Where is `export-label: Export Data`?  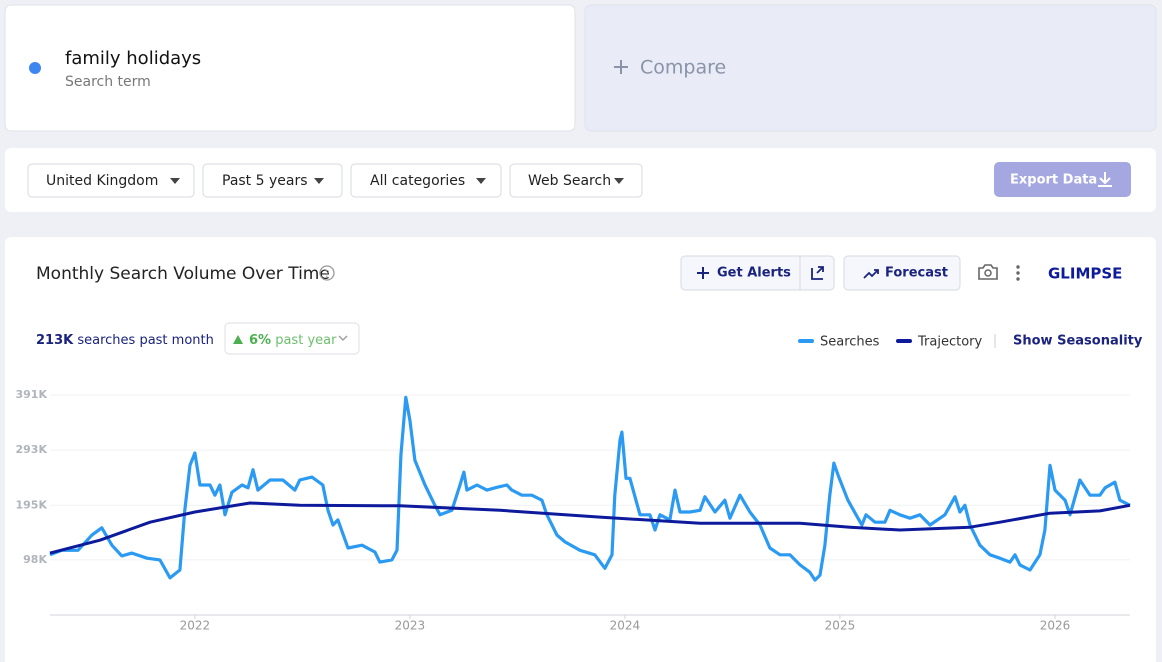
export-label: Export Data is located at coordinates (1053, 180).